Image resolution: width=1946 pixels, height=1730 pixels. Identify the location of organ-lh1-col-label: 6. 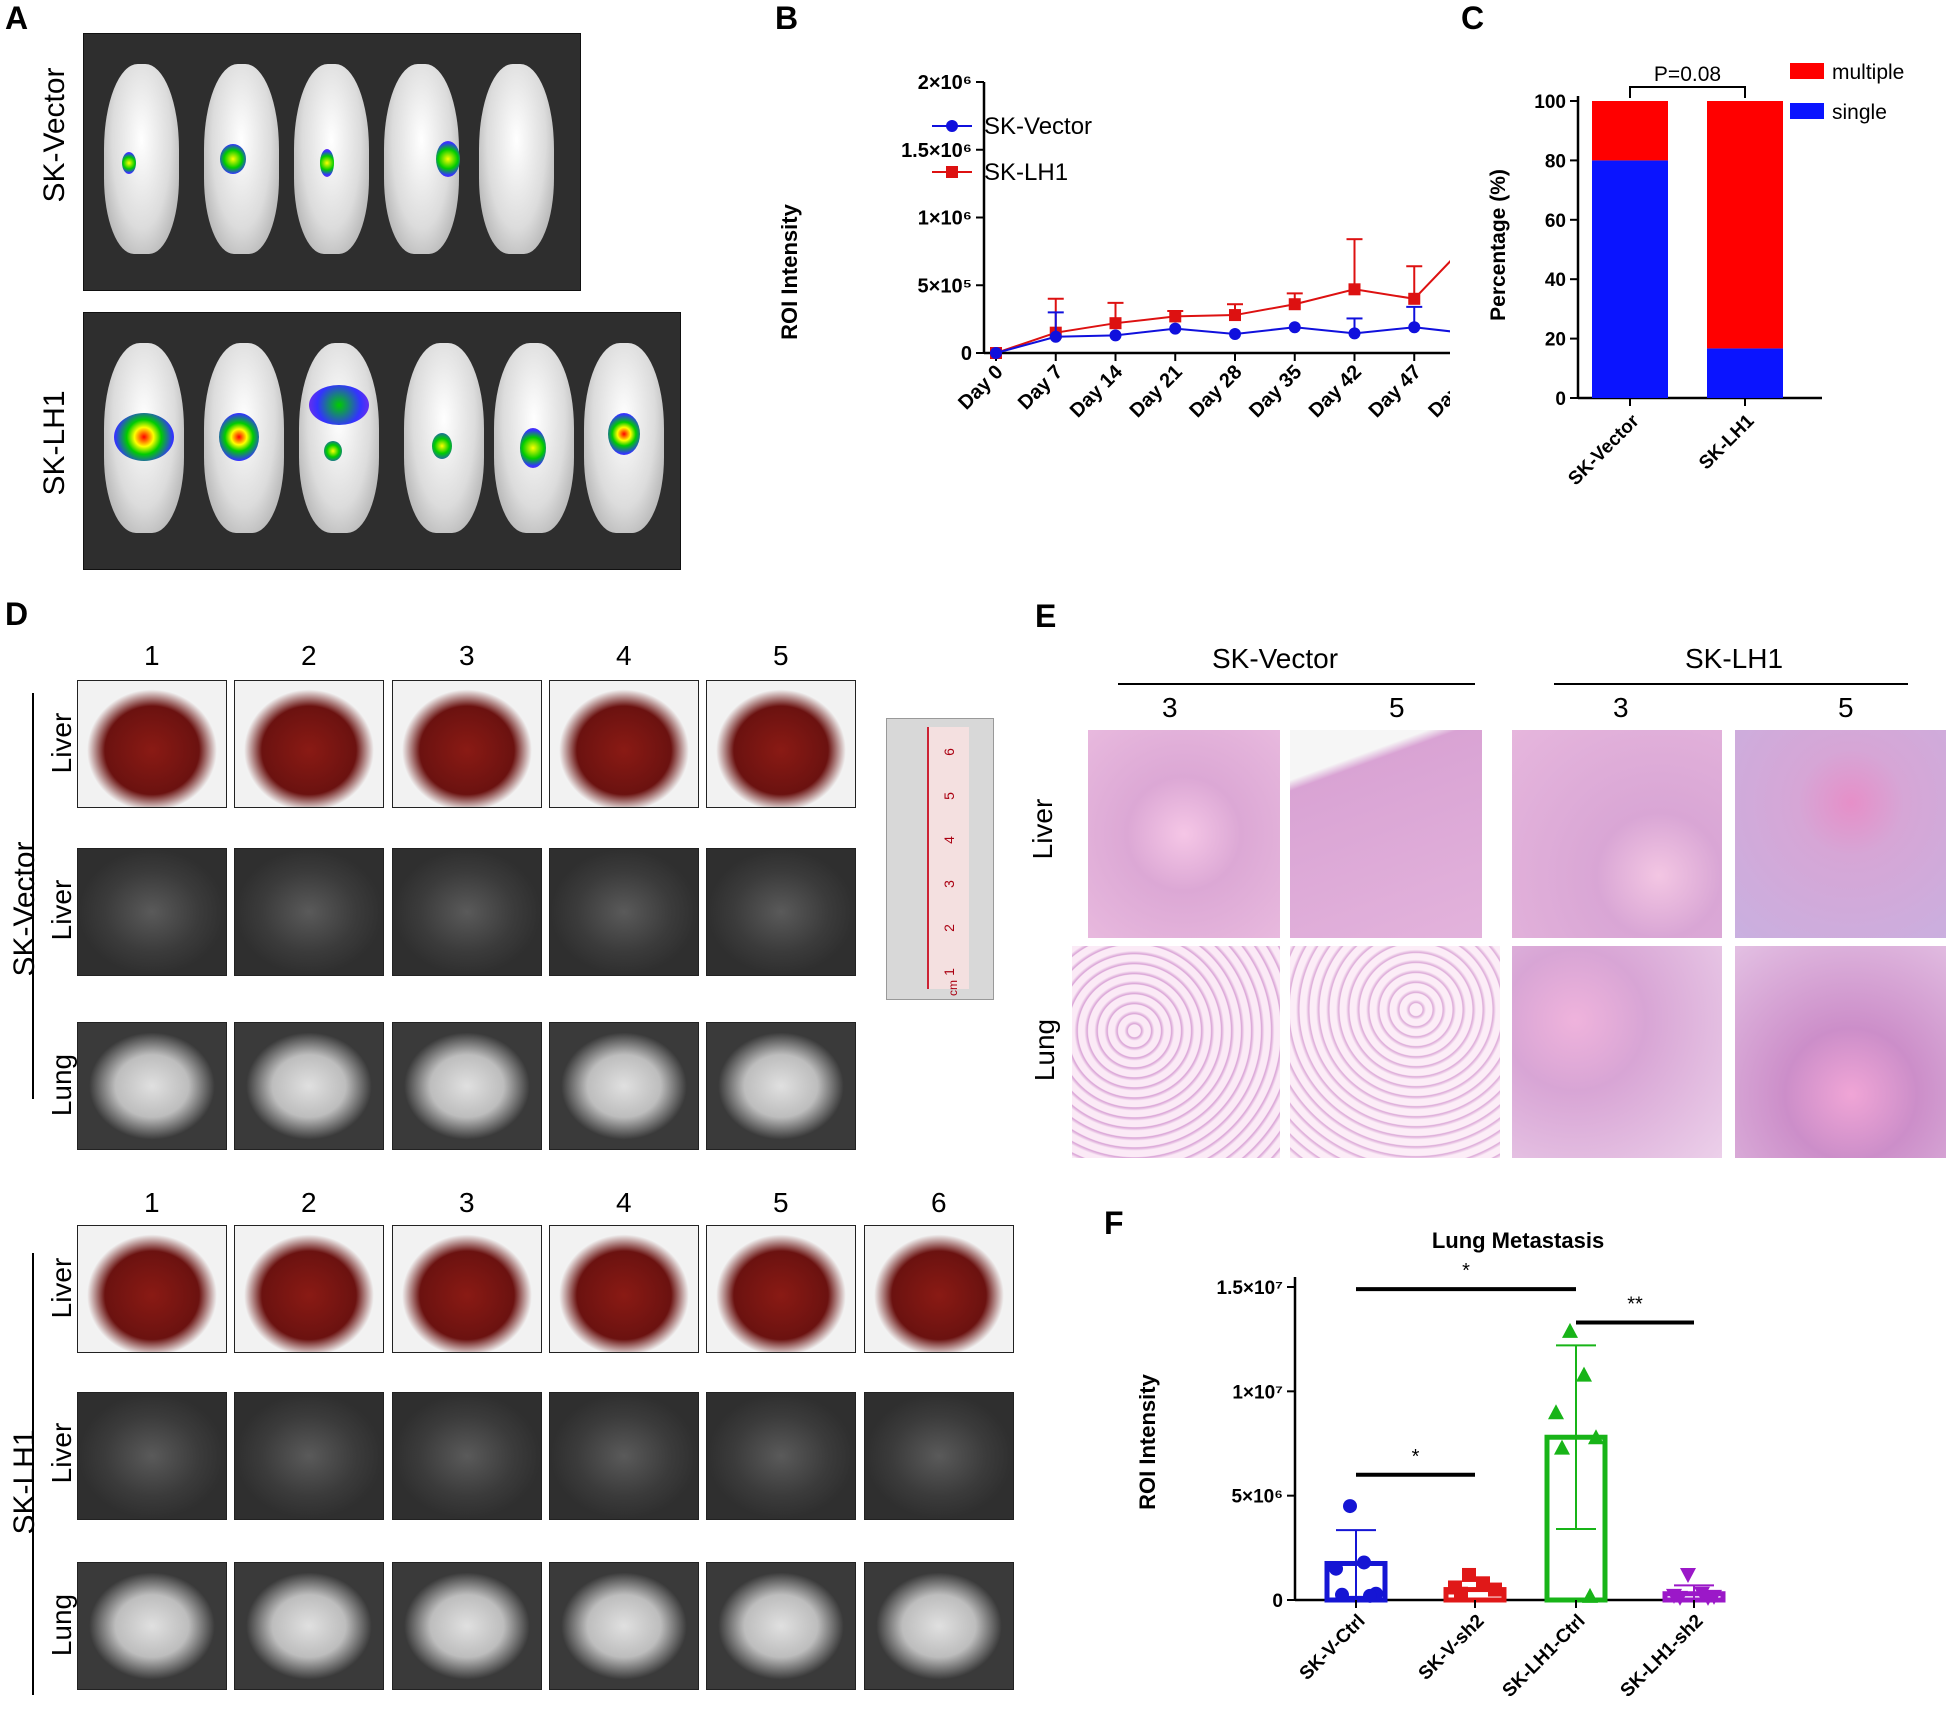
(939, 1202).